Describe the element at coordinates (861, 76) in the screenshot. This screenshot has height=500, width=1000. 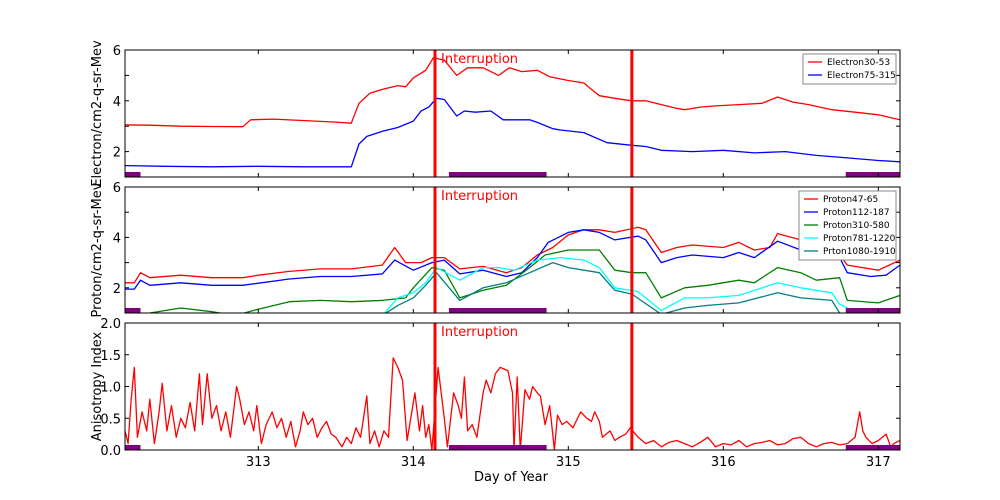
I see `legend-entry: Electron75-315` at that location.